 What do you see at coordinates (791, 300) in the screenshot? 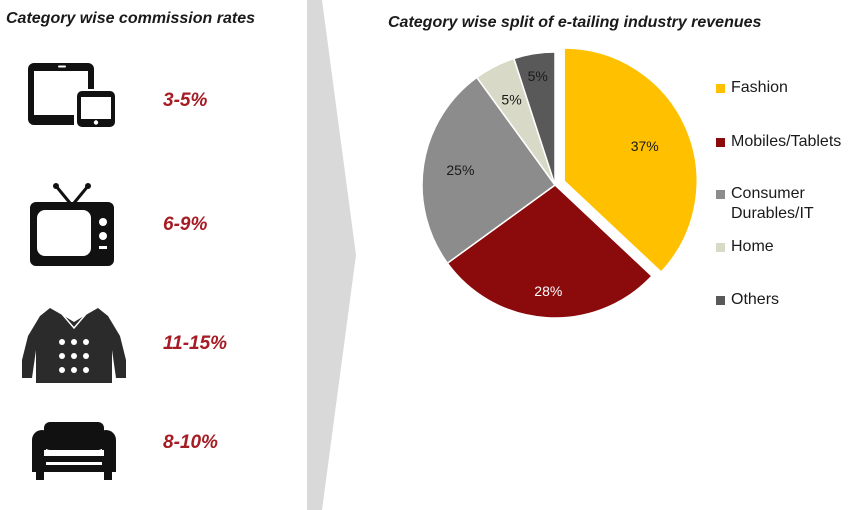
I see `legend-item-others: Others` at bounding box center [791, 300].